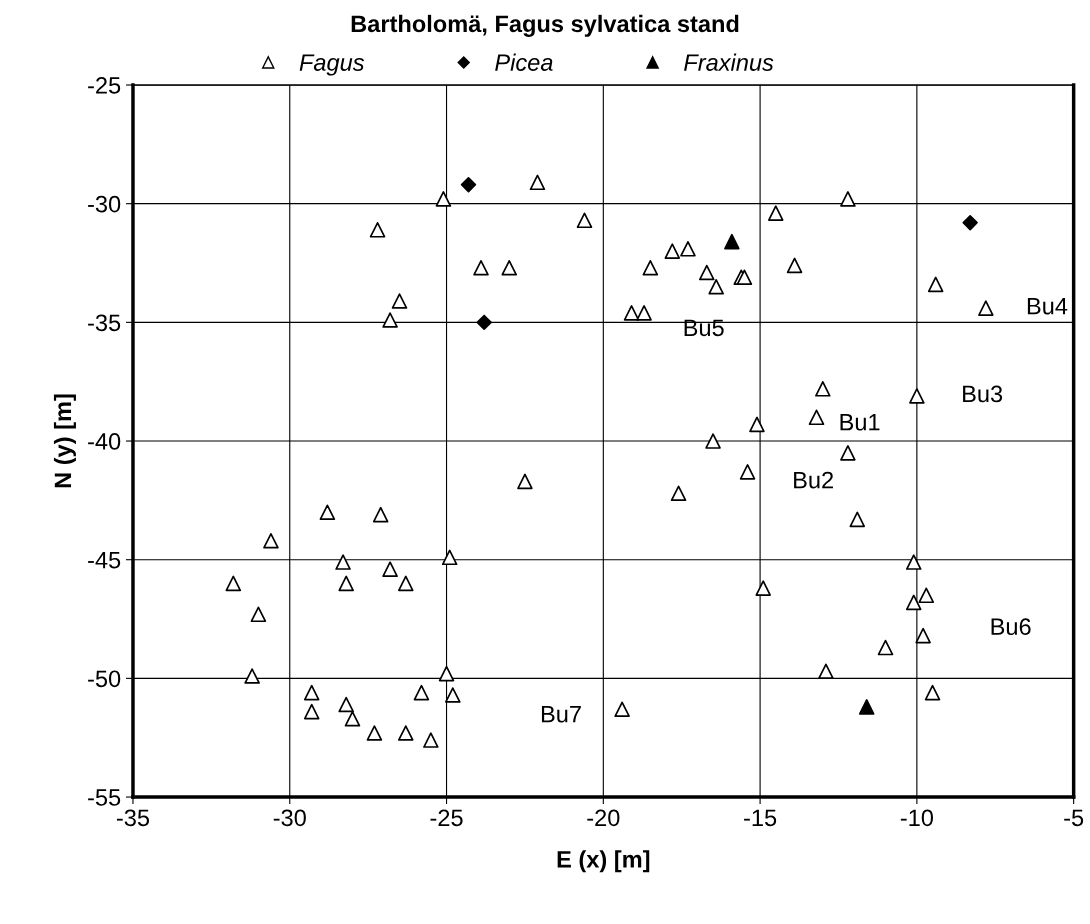 The height and width of the screenshot is (924, 1090). I want to click on annotation: Bu1, so click(860, 422).